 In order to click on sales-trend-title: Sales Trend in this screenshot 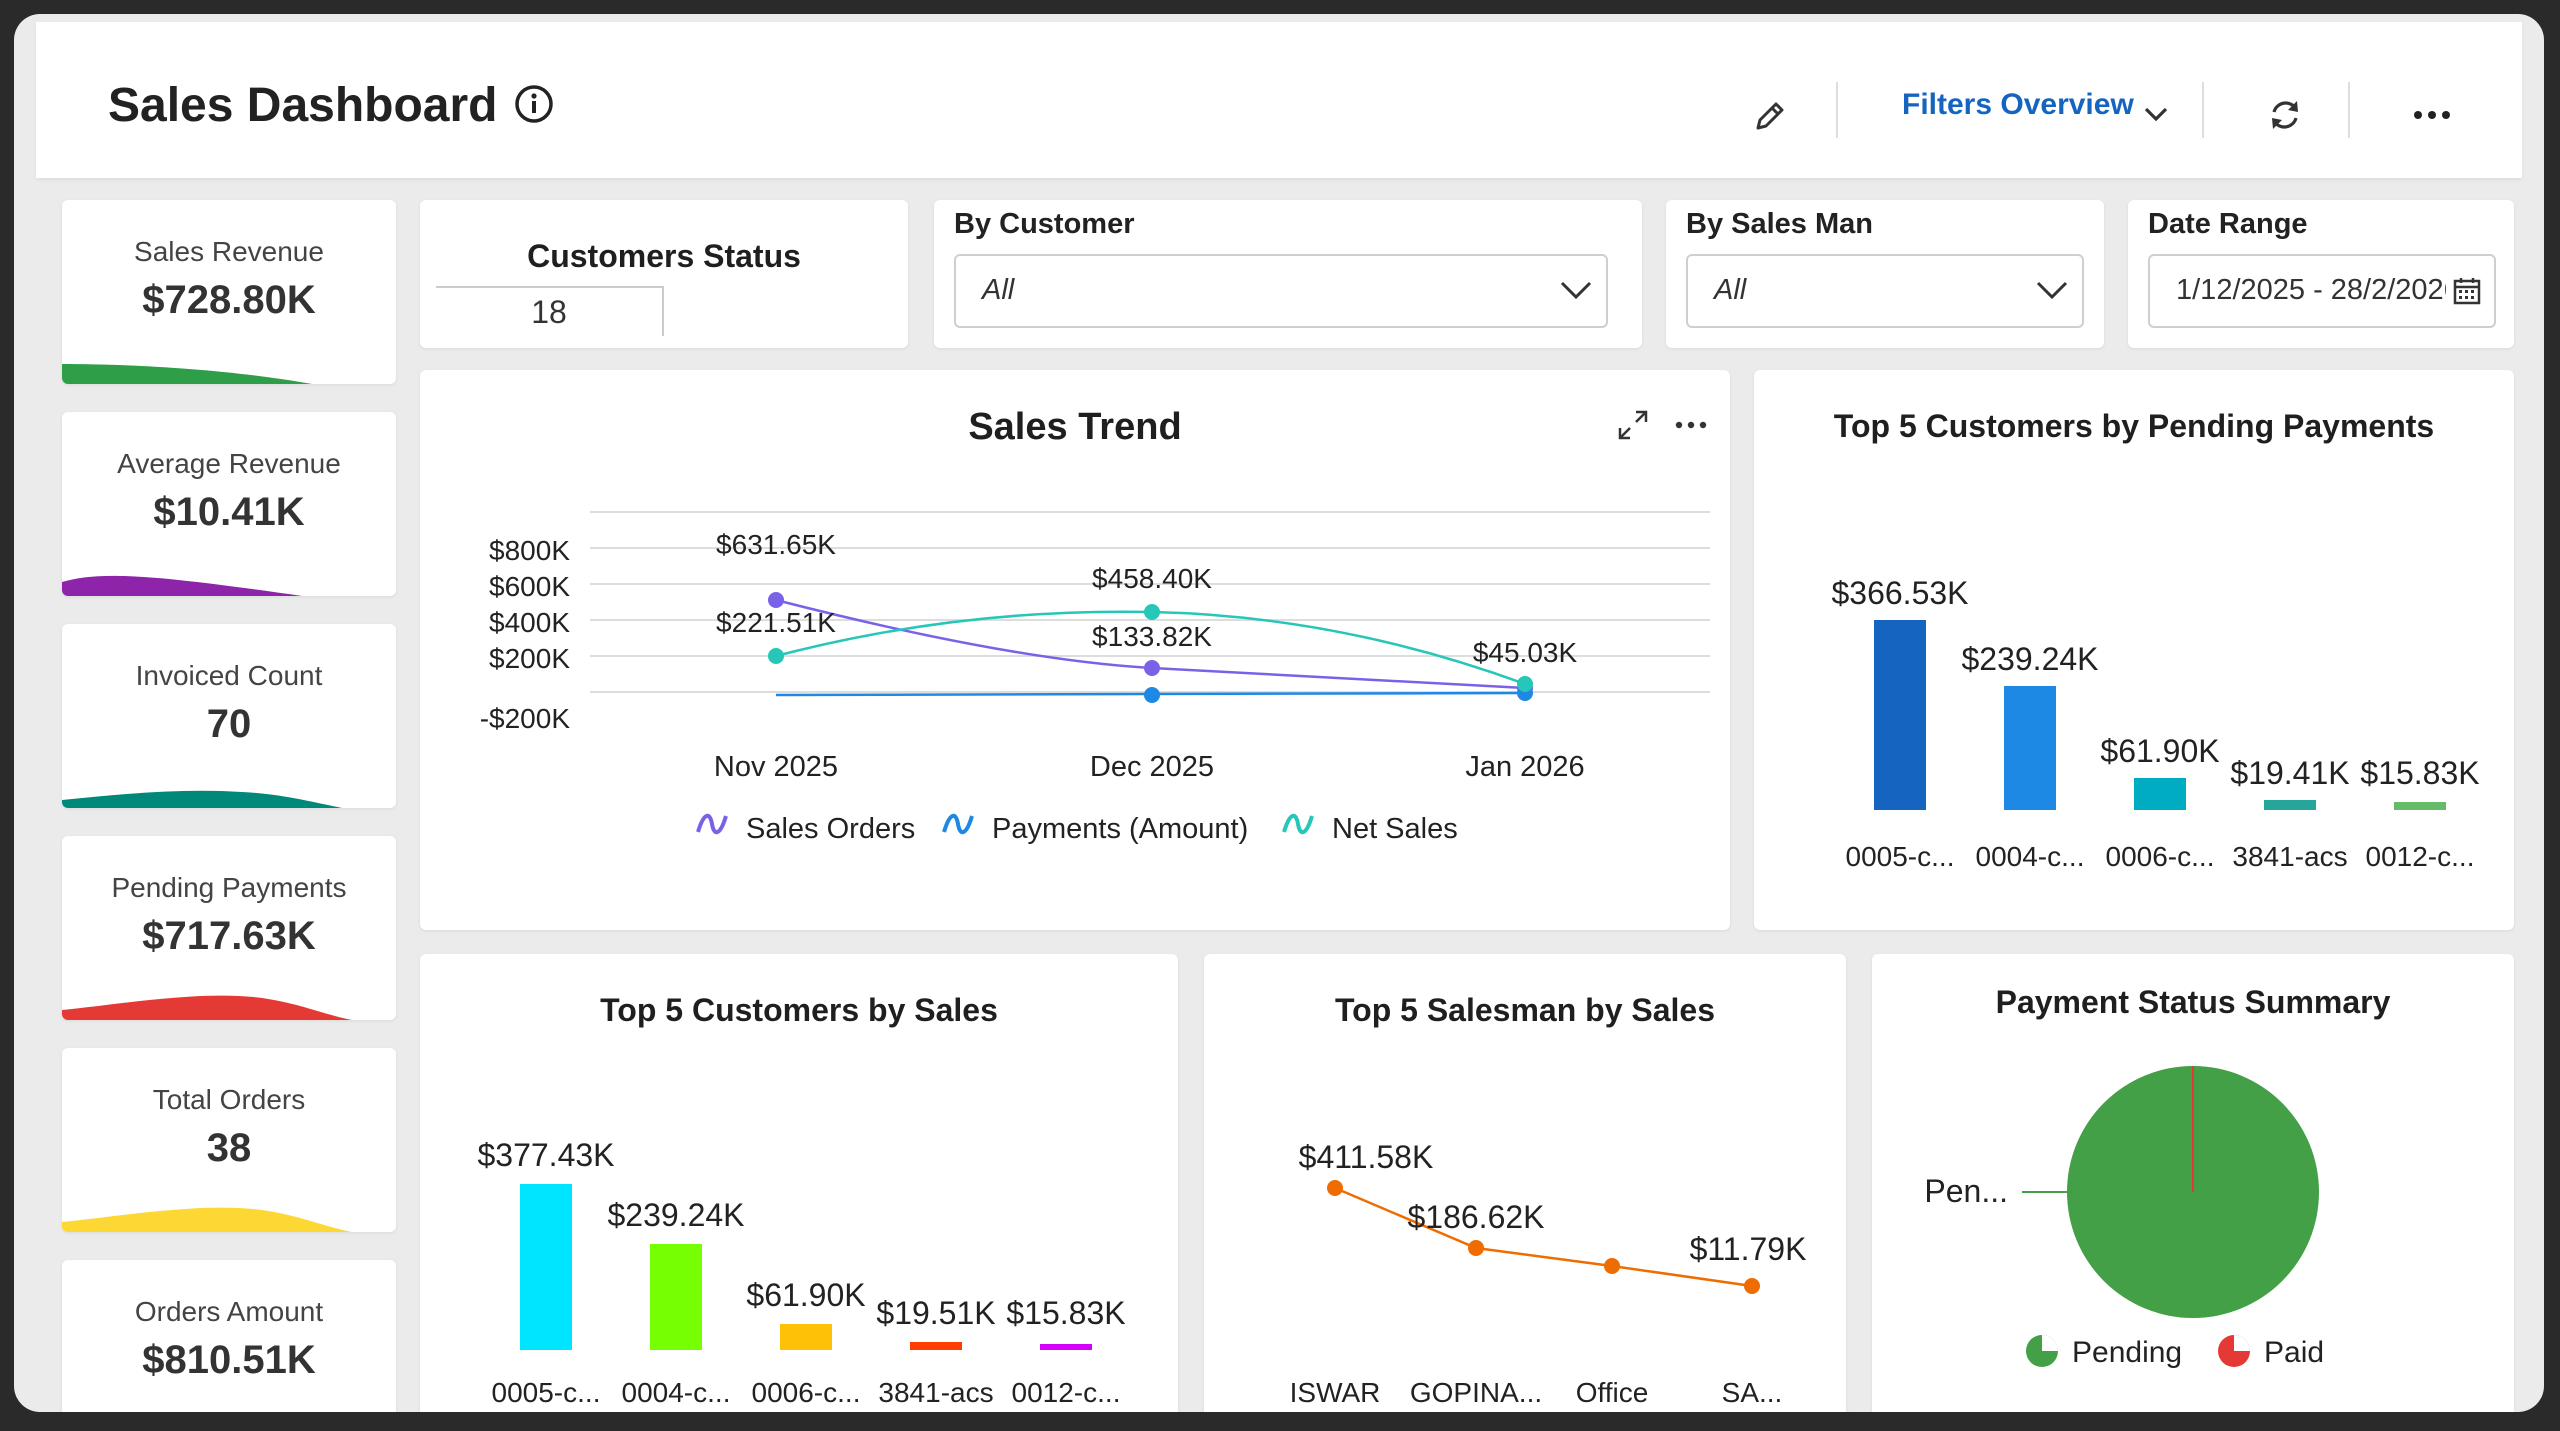, I will do `click(1075, 427)`.